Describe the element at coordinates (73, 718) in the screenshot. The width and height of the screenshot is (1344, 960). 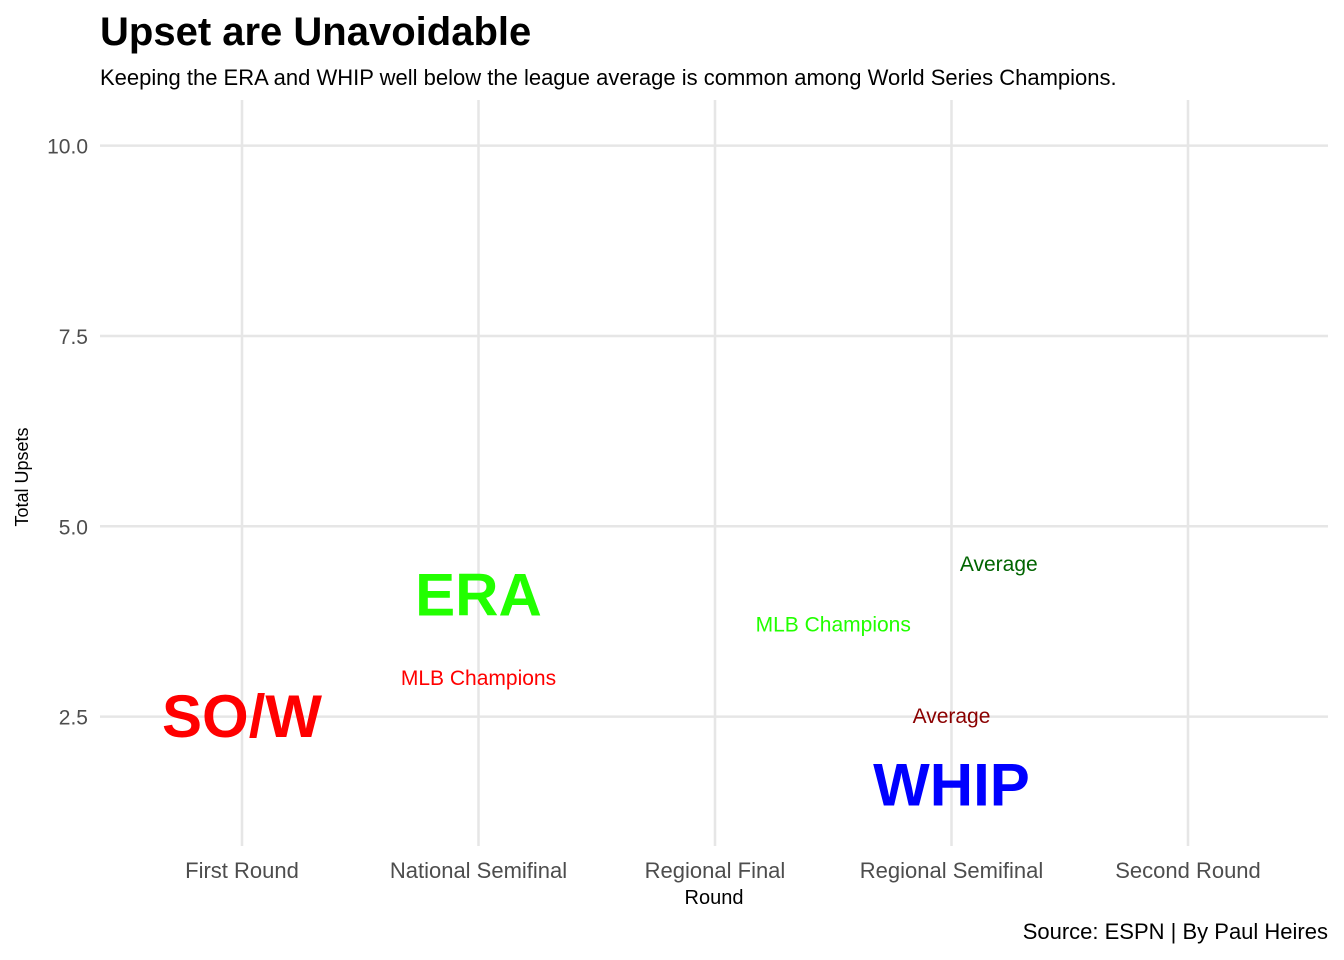
I see `y-tick-label: 2.5` at that location.